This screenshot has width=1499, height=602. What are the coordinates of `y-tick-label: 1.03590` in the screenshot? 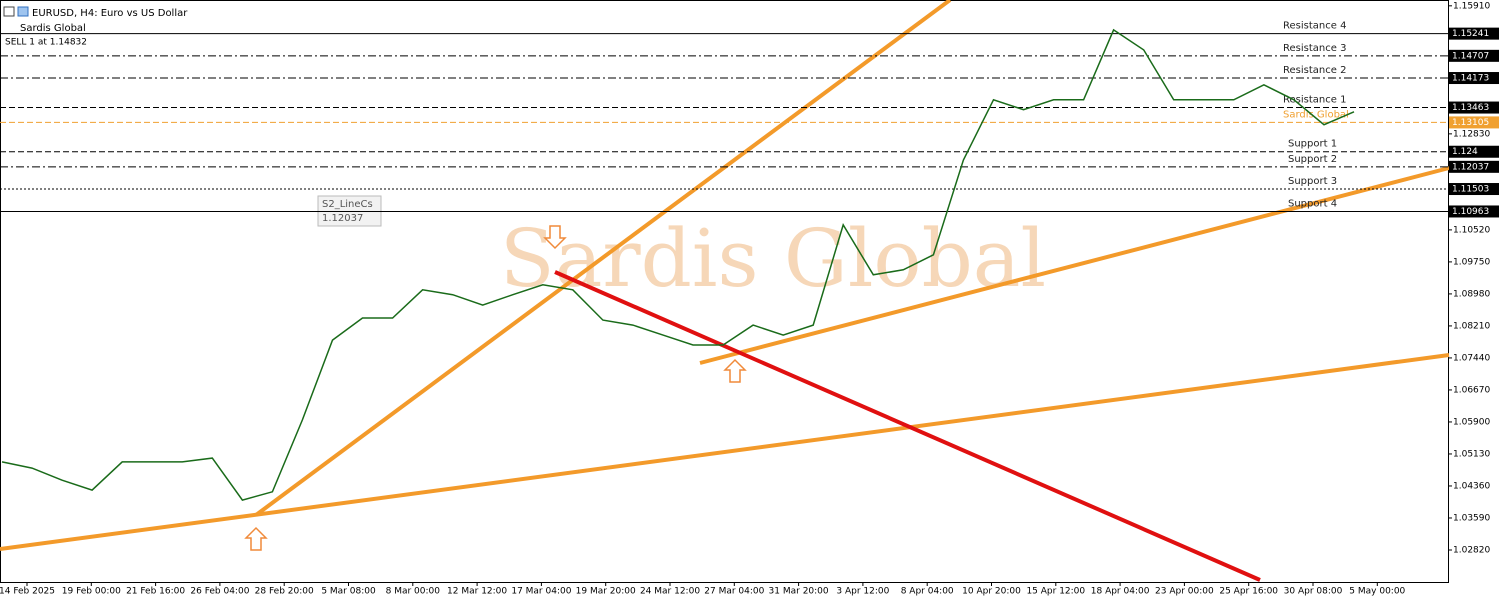 It's located at (1471, 518).